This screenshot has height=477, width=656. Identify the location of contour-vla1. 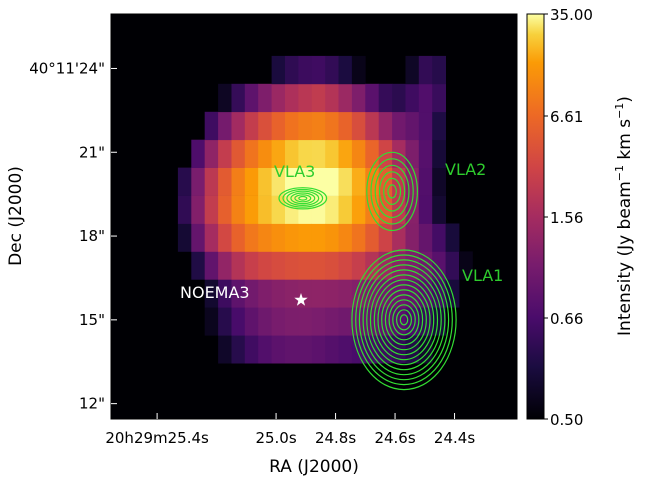
(404, 320).